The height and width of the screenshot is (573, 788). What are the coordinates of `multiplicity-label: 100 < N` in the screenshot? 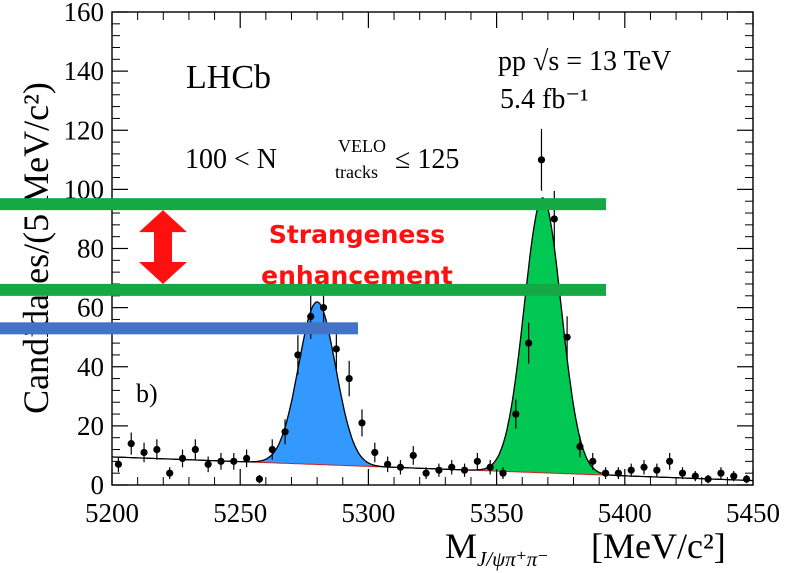 It's located at (231, 159).